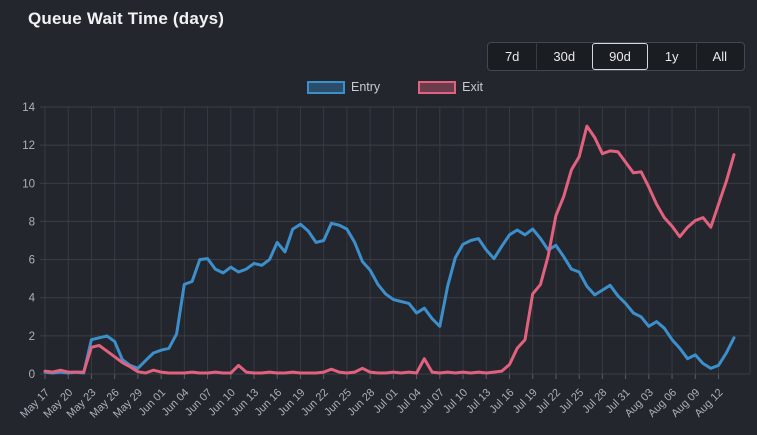 This screenshot has width=757, height=435. Describe the element at coordinates (32, 261) in the screenshot. I see `svg-text: 6` at that location.